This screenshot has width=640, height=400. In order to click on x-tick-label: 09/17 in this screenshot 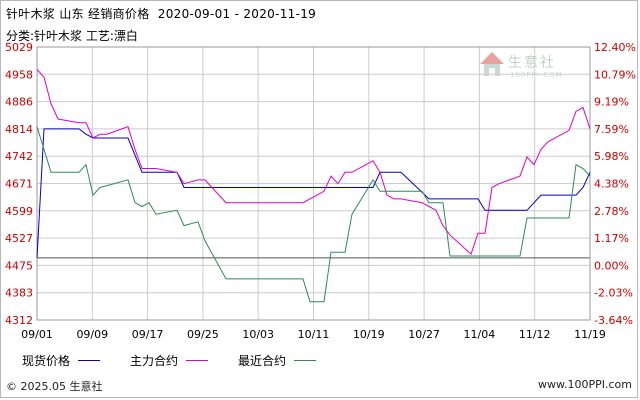, I will do `click(148, 334)`.